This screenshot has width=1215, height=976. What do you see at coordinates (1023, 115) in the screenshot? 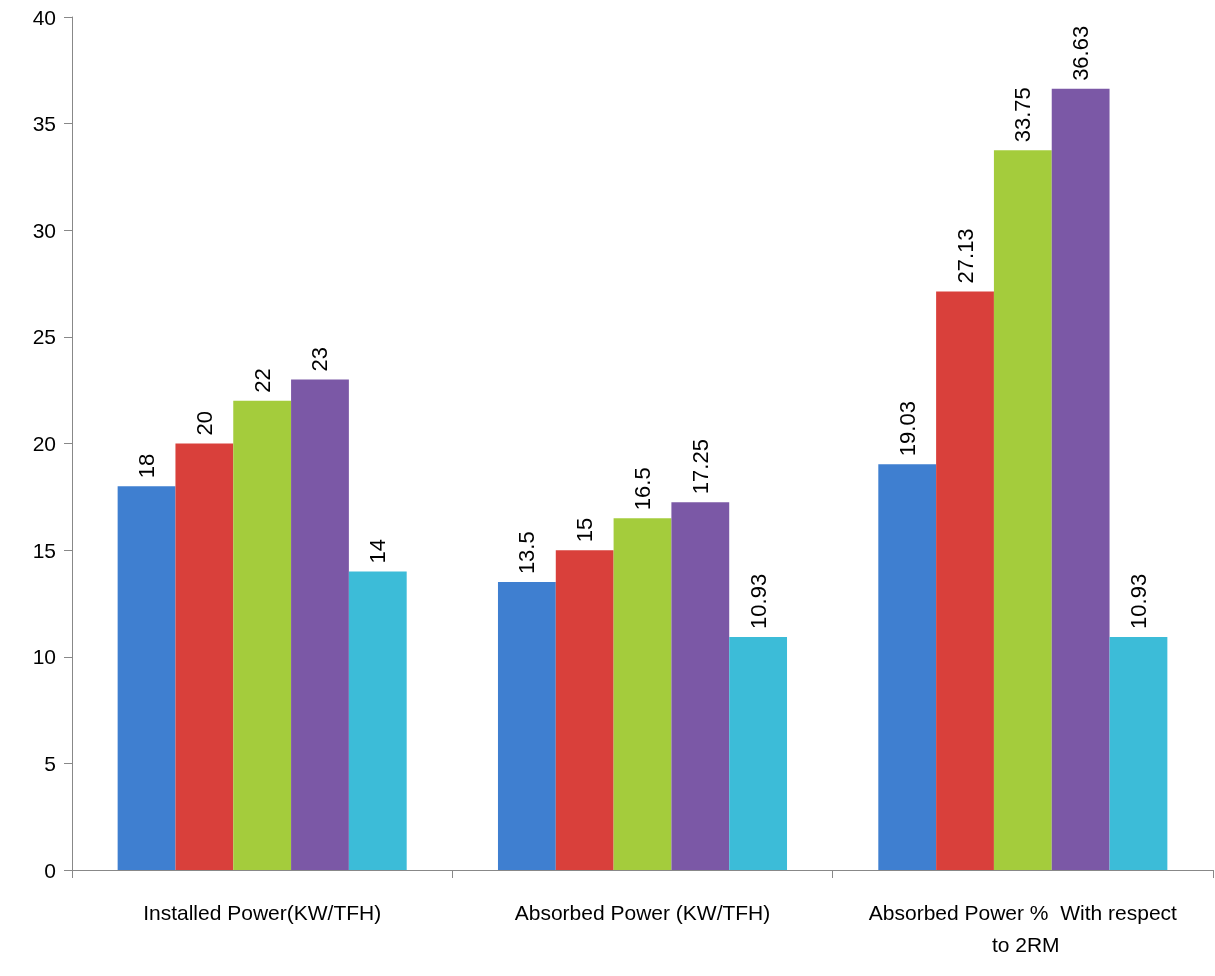
I see `data-label: 33.75` at bounding box center [1023, 115].